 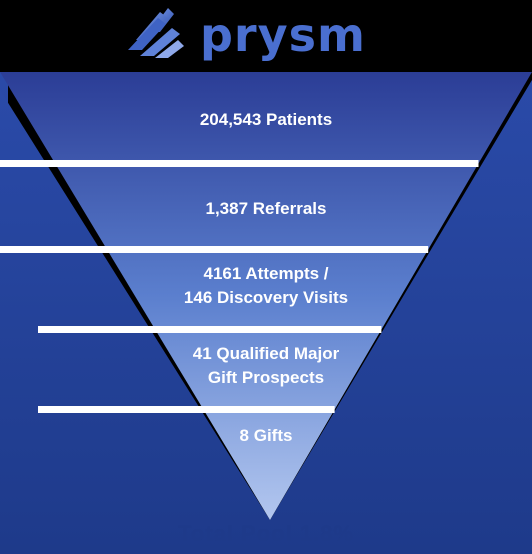 I want to click on stage-label-referrals: 1,387 Referrals, so click(x=266, y=208).